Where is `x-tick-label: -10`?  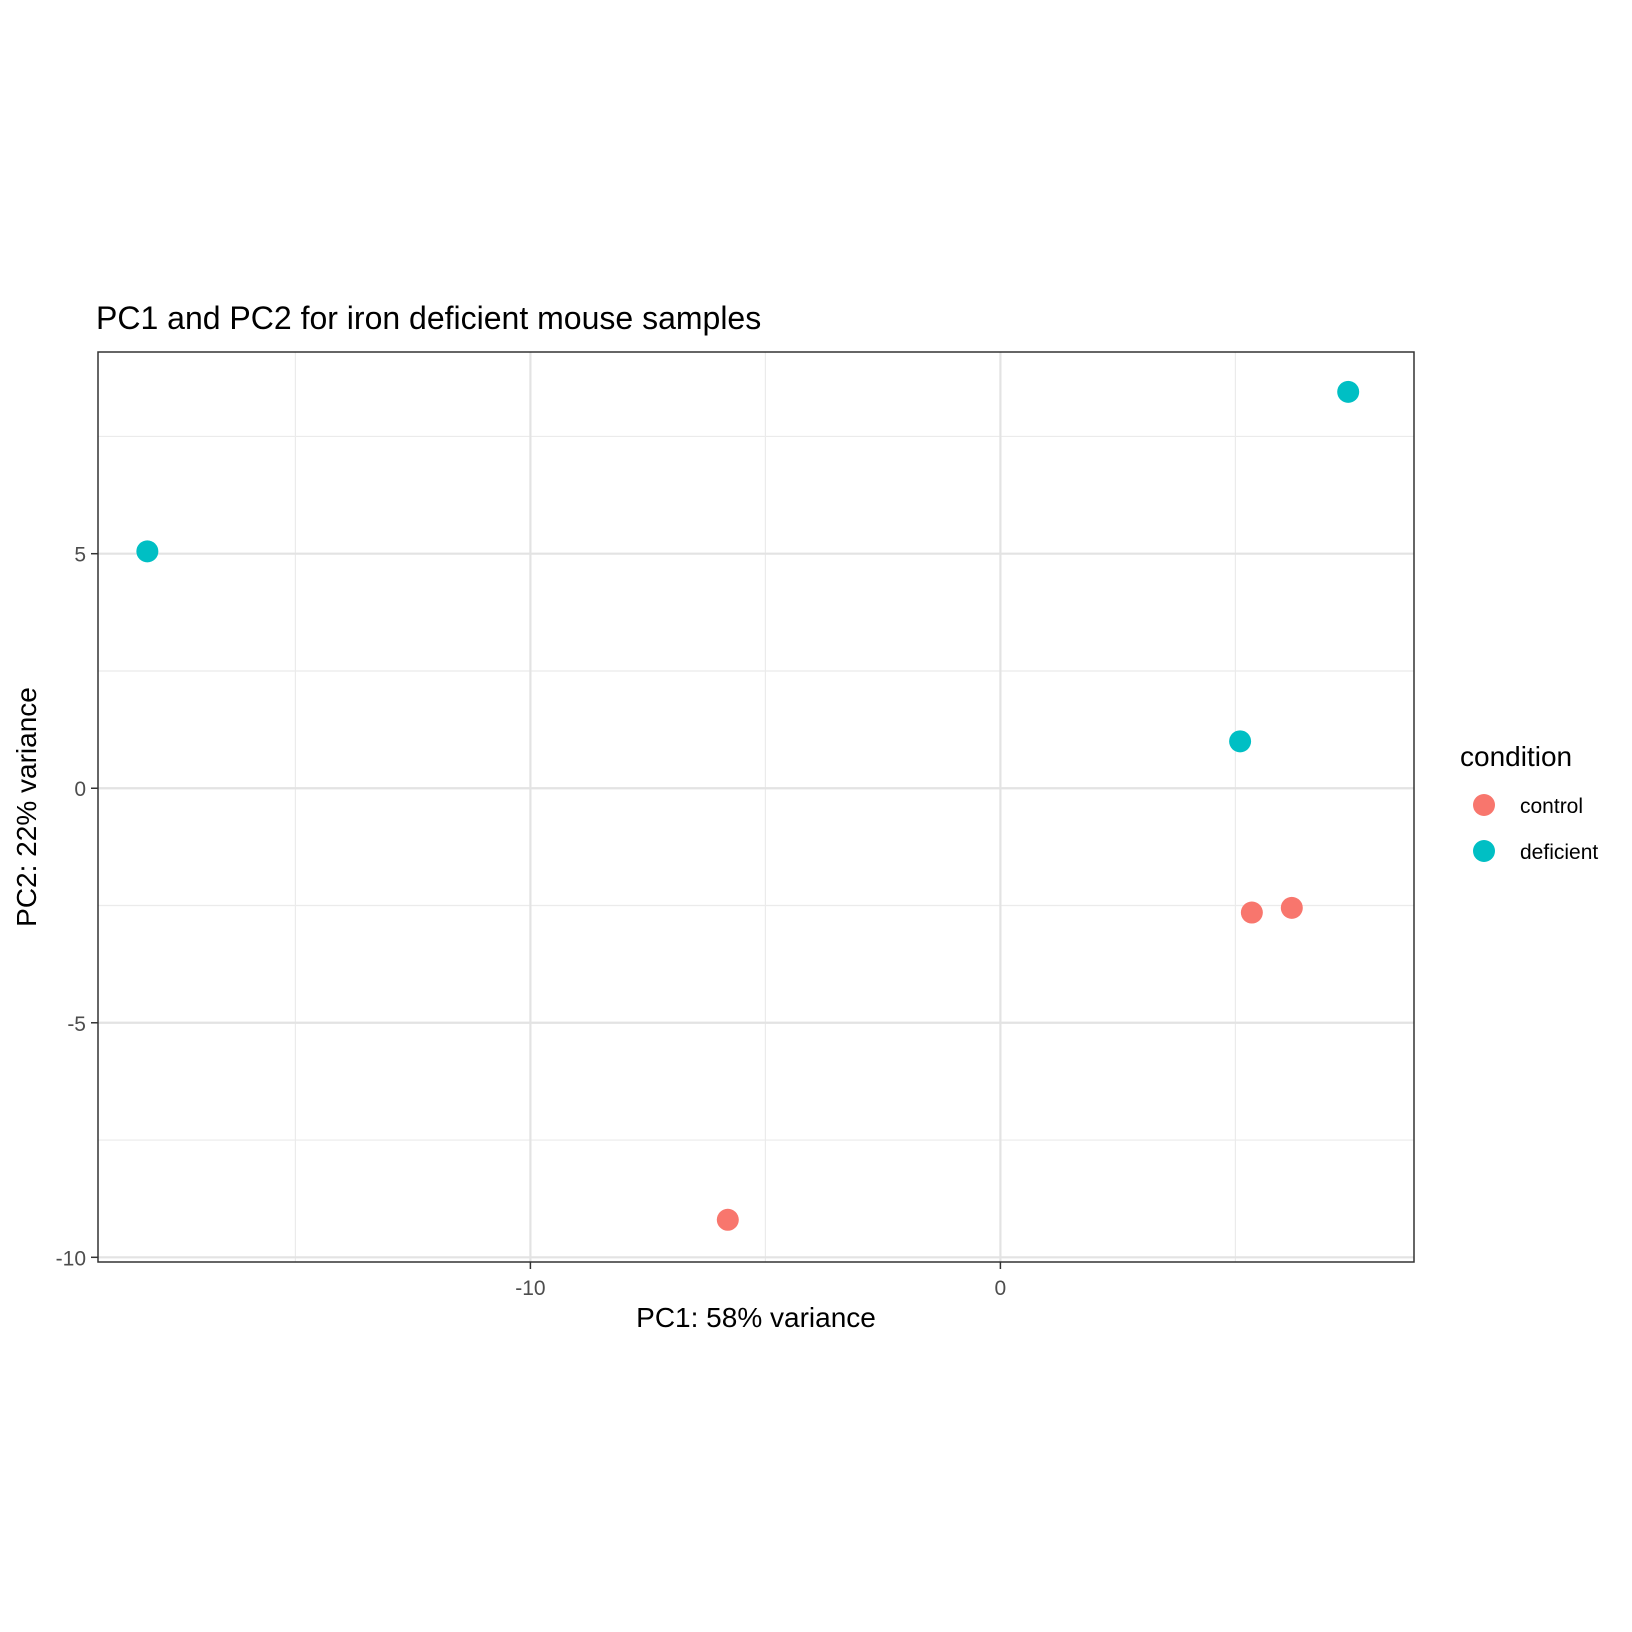
x-tick-label: -10 is located at coordinates (530, 1288).